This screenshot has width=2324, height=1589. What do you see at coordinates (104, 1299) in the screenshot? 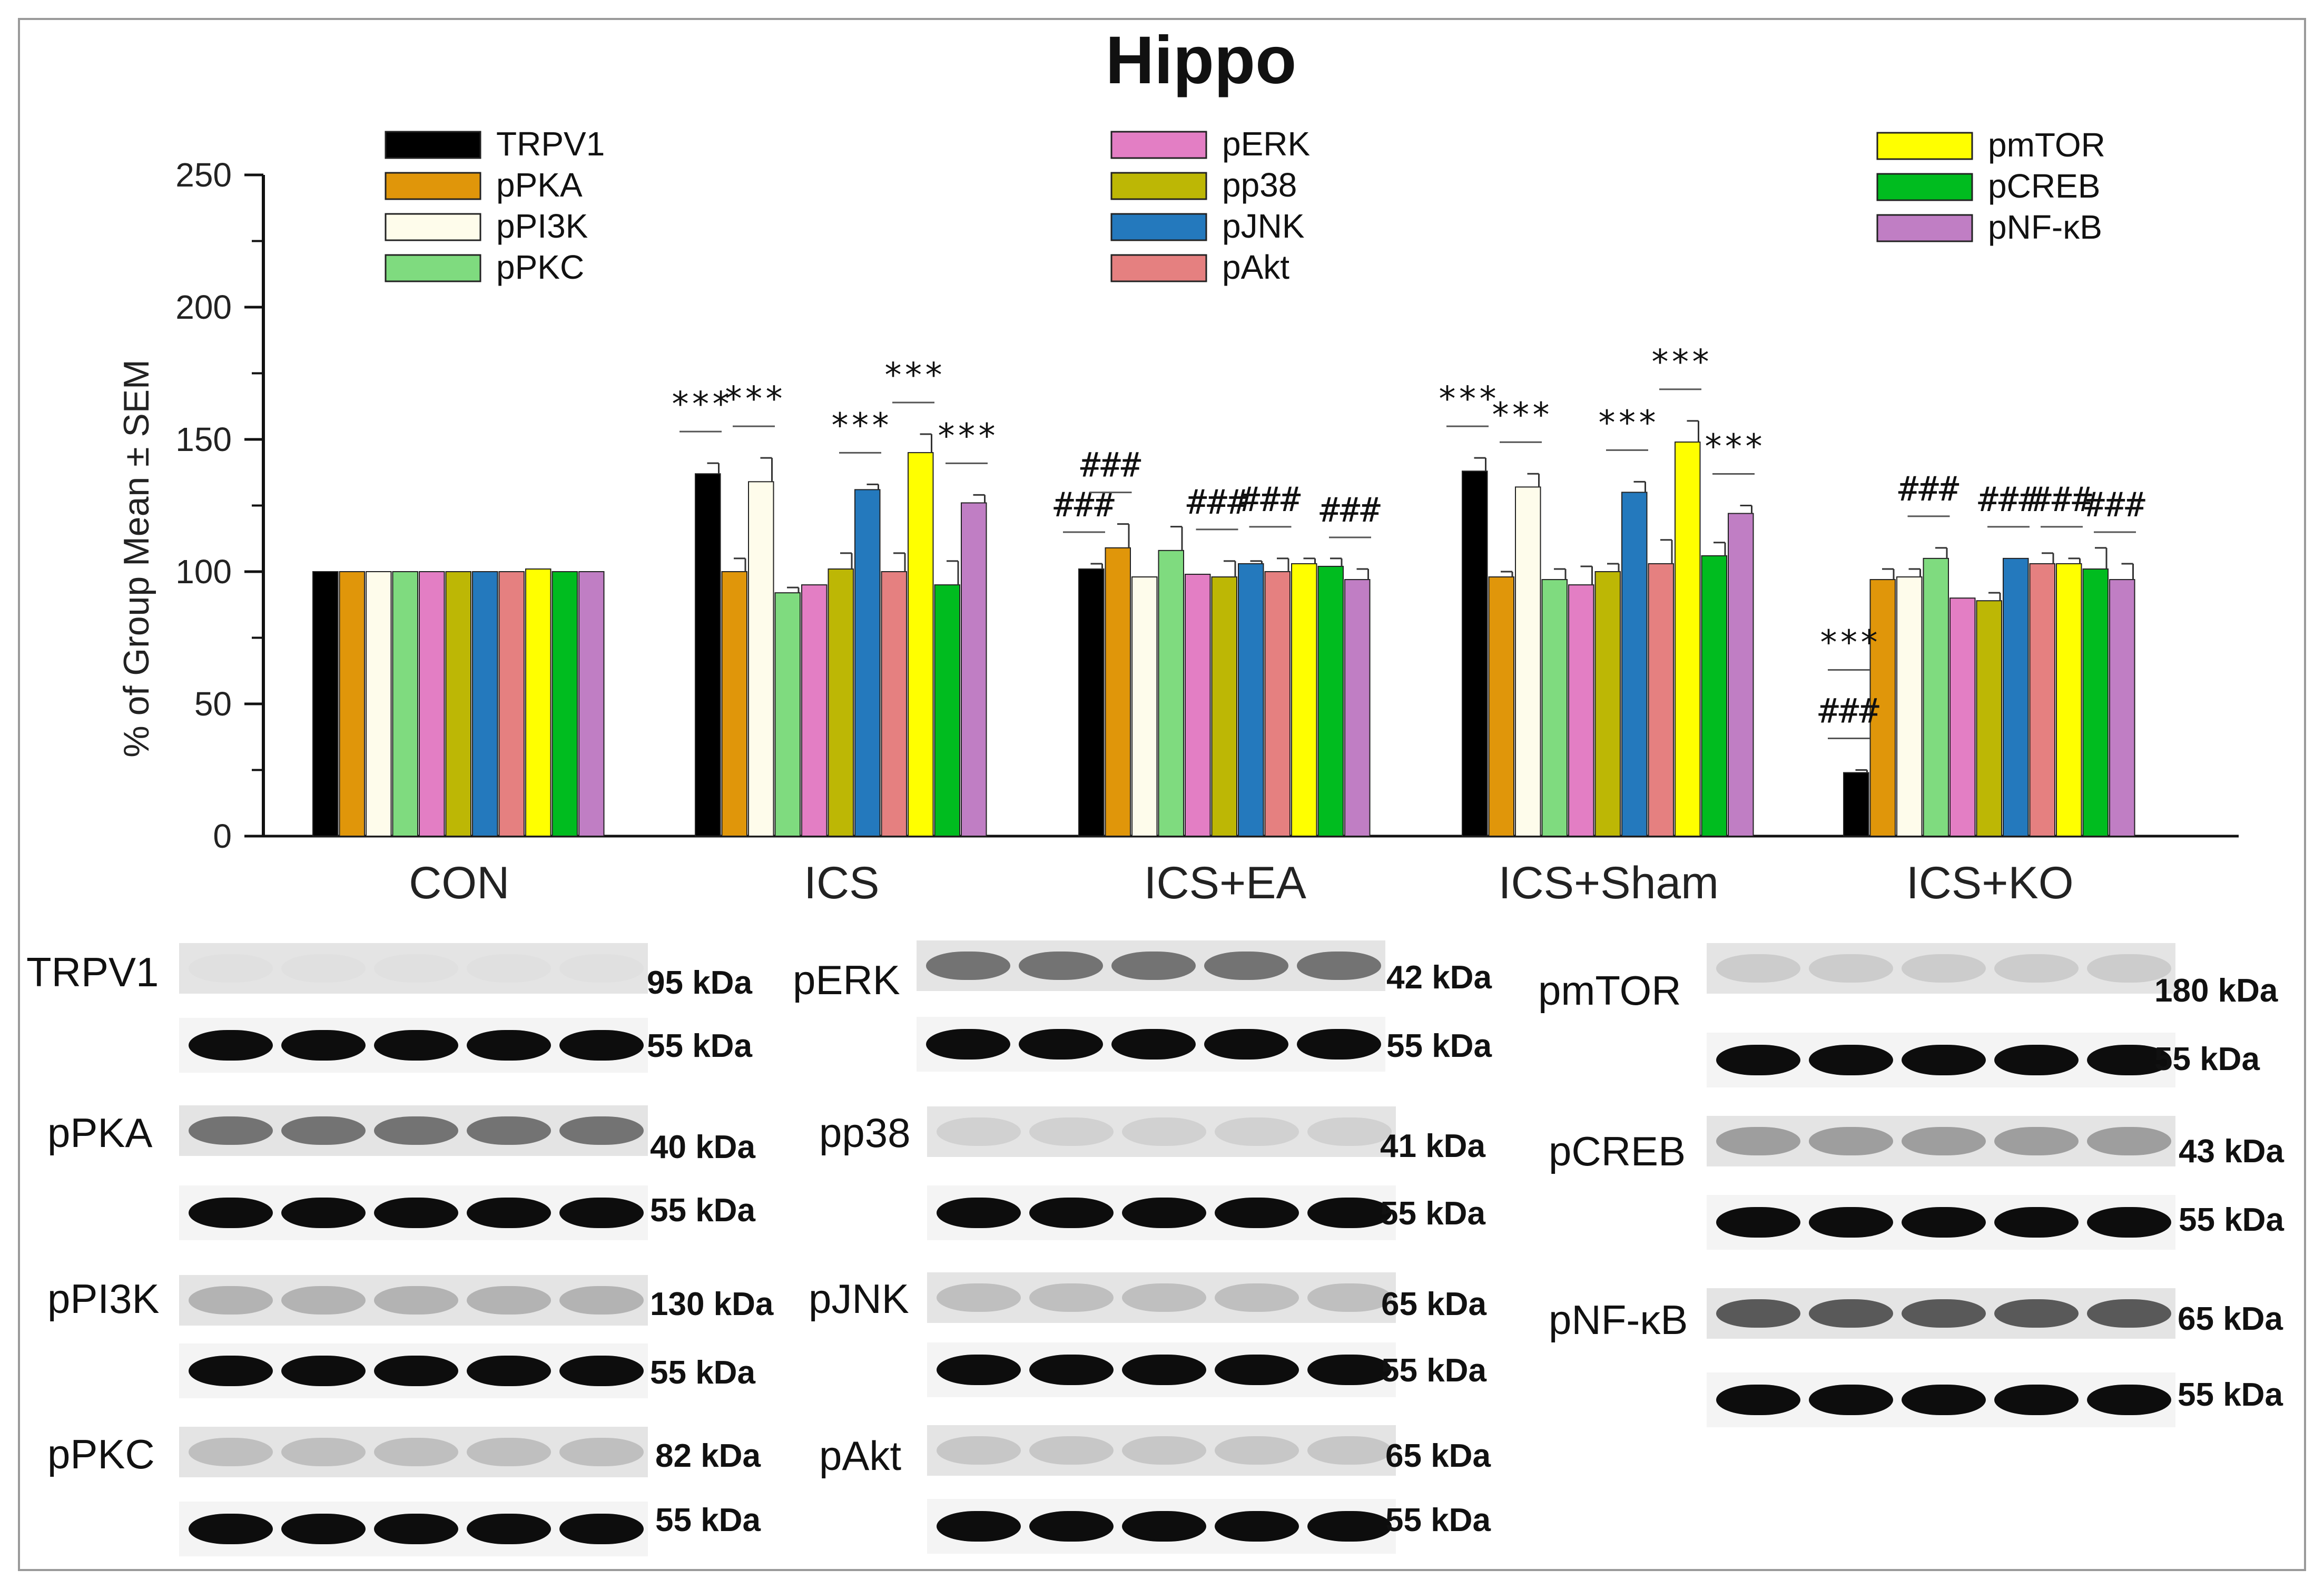
I see `blot-protein-label: pPI3K` at bounding box center [104, 1299].